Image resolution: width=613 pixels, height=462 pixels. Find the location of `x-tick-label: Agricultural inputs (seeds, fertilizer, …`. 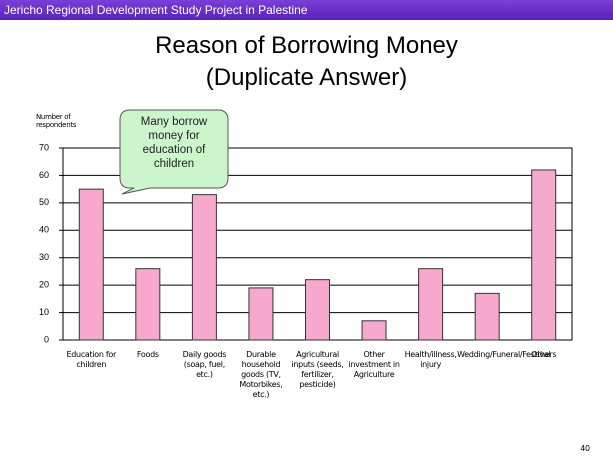

x-tick-label: Agricultural inputs (seeds, fertilizer, … is located at coordinates (317, 369).